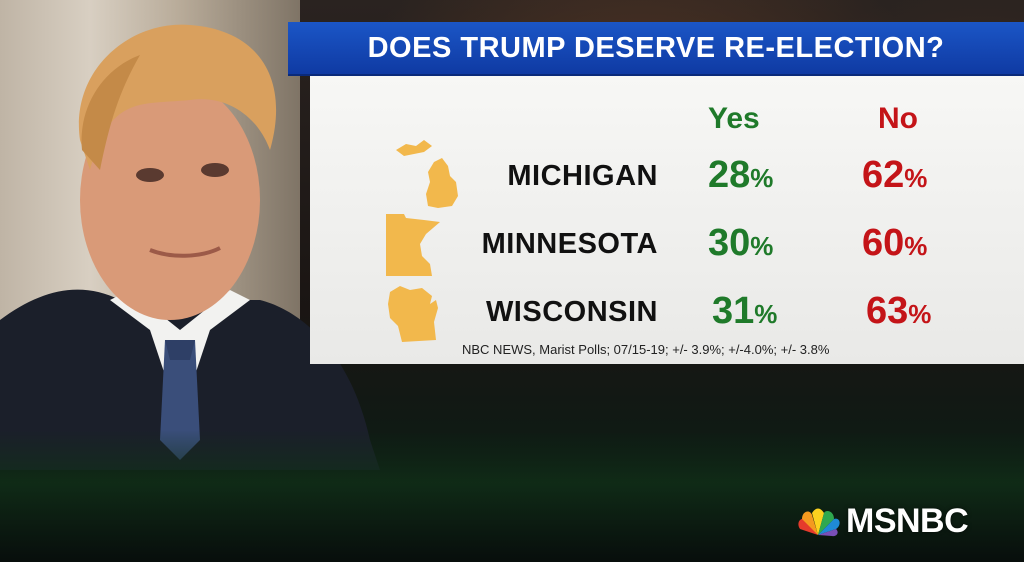 This screenshot has height=562, width=1024. I want to click on column-header-no: No, so click(898, 118).